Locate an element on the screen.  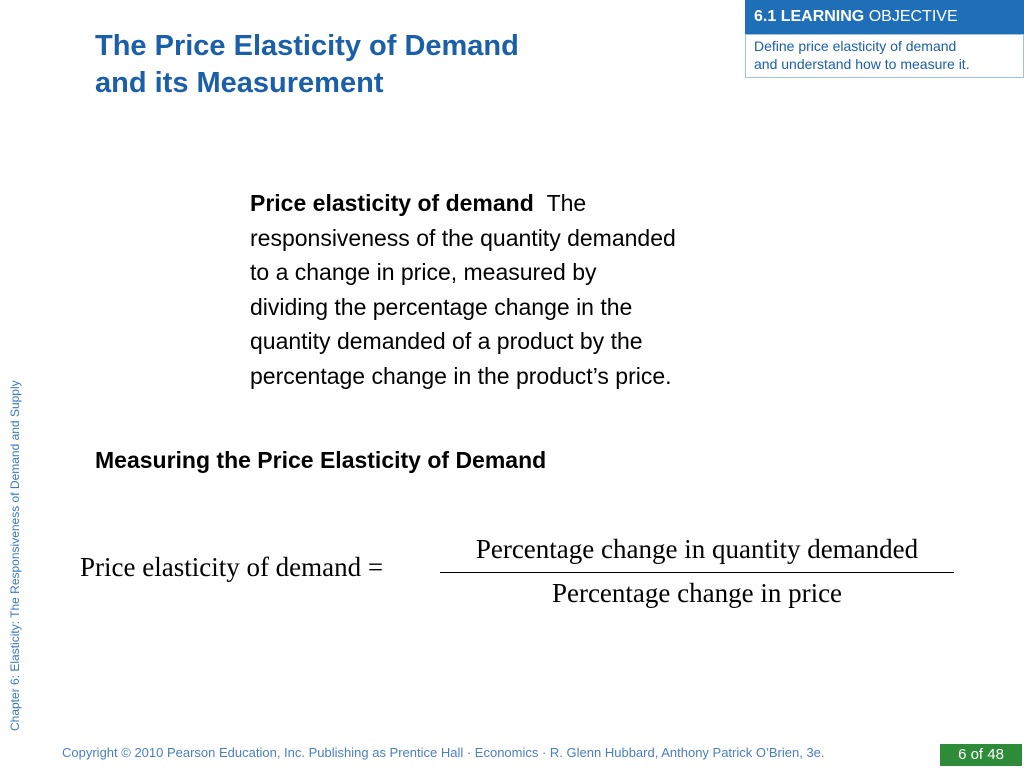
learning-objective-desc-line-2: and understand how to measure it. is located at coordinates (862, 64).